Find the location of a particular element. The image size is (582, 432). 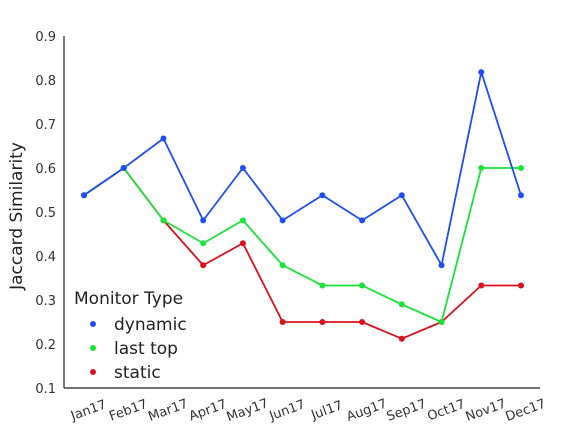

x-tick-label: Feb17 is located at coordinates (128, 411).